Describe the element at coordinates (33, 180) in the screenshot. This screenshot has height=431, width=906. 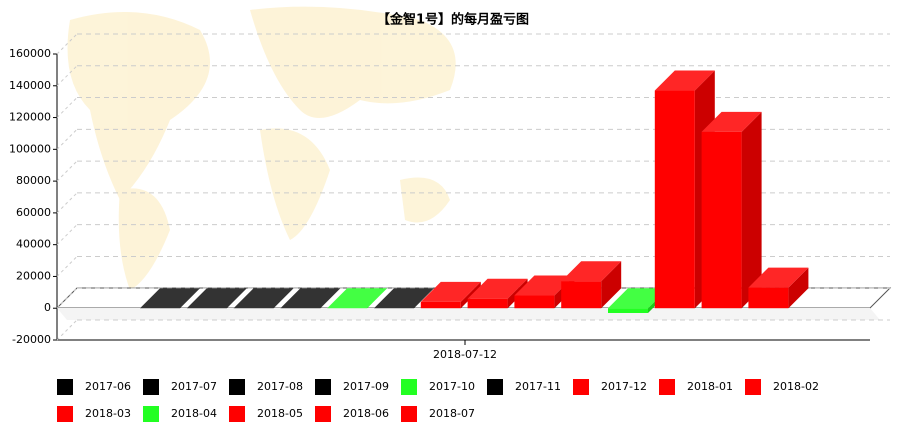
I see `y-tick-label: 80000` at that location.